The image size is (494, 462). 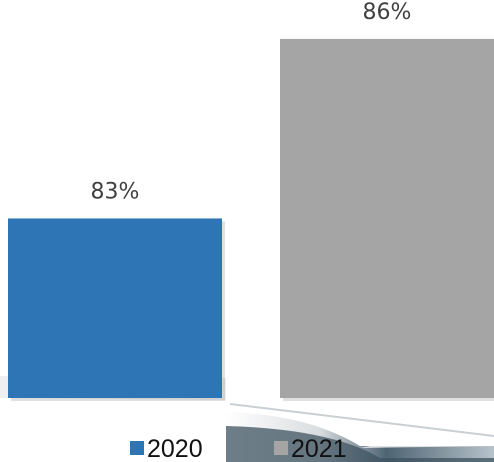 What do you see at coordinates (319, 448) in the screenshot?
I see `legend-label-2021: 2021` at bounding box center [319, 448].